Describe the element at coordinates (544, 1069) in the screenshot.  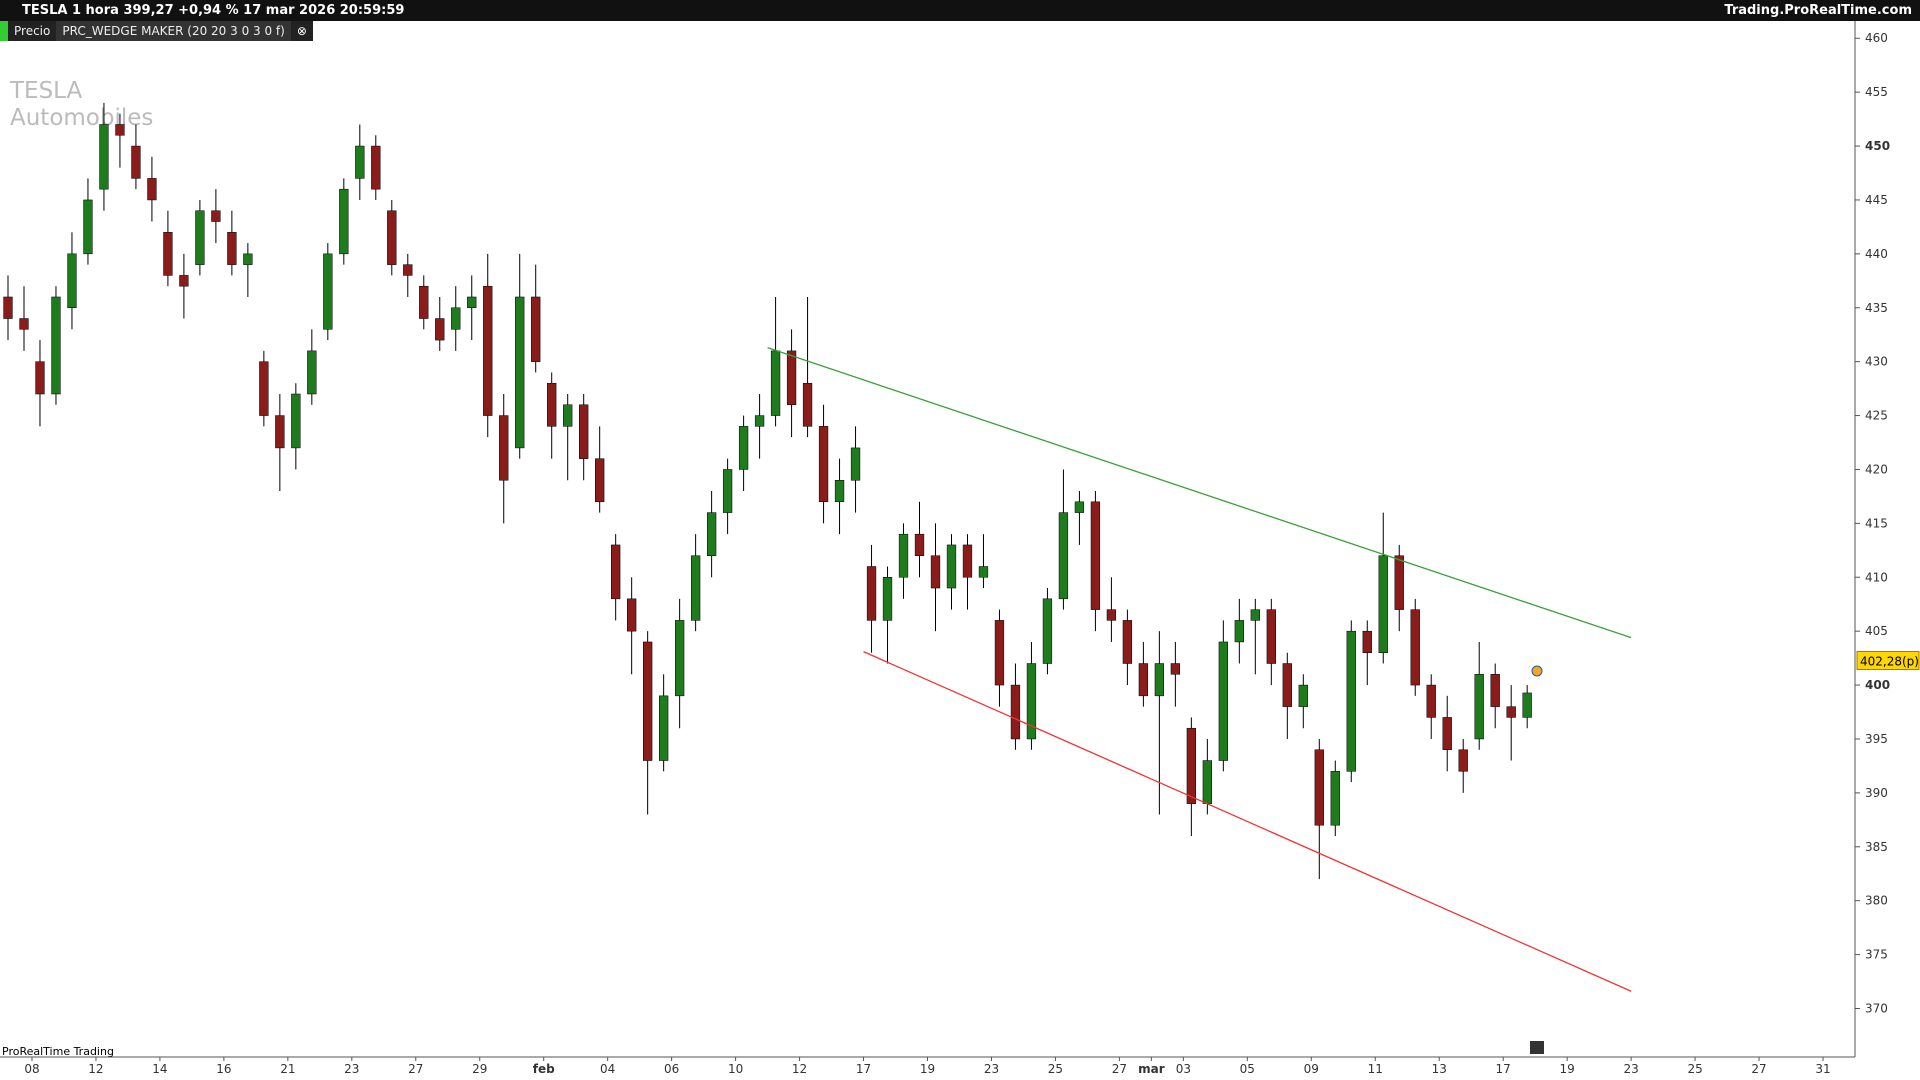
I see `x-tick-label: feb` at that location.